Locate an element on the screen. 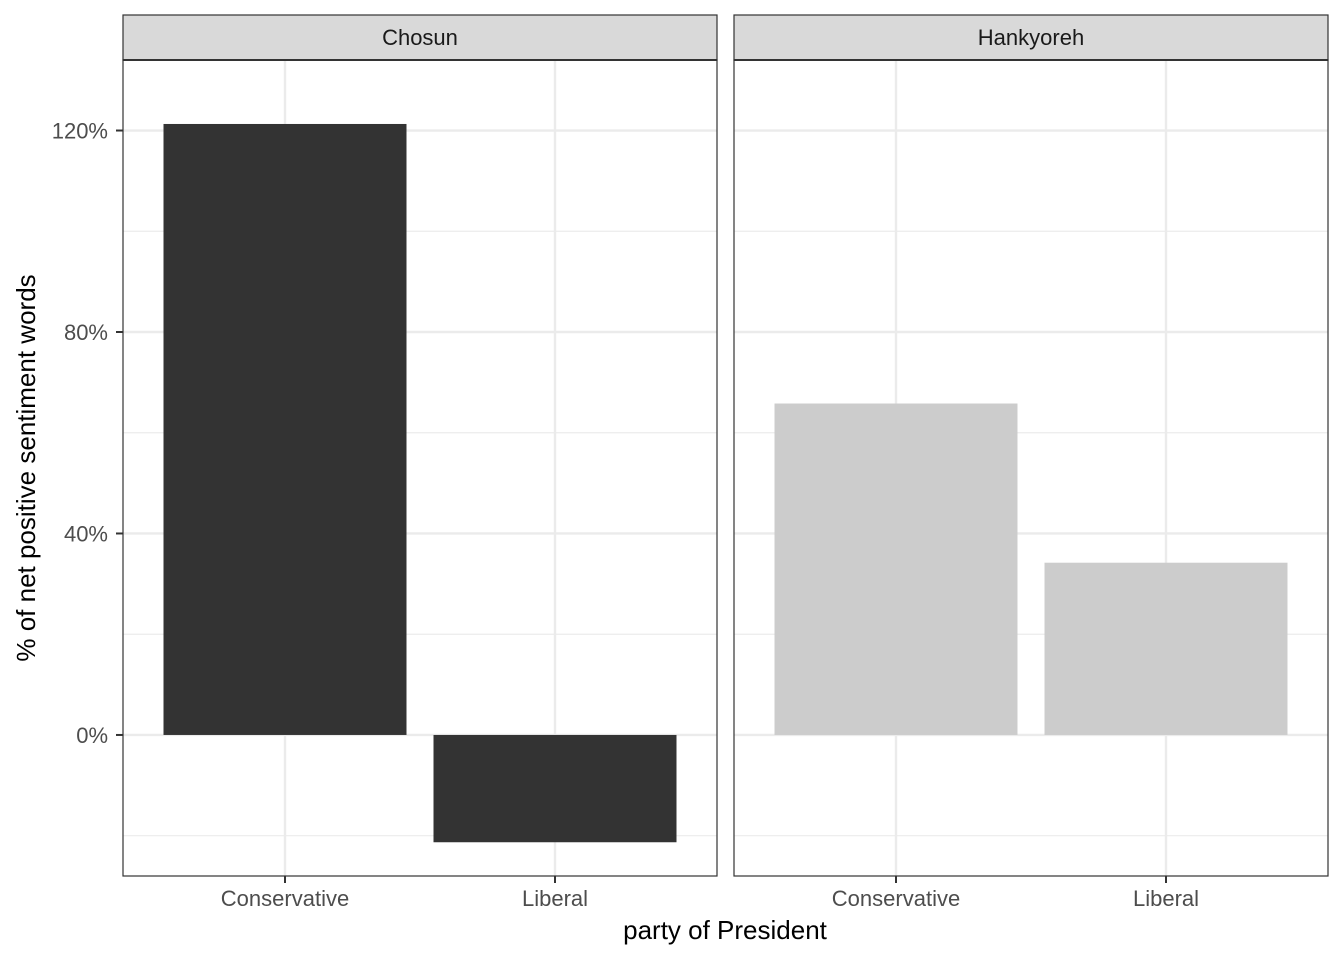  y-tick-label: 40% is located at coordinates (86, 533).